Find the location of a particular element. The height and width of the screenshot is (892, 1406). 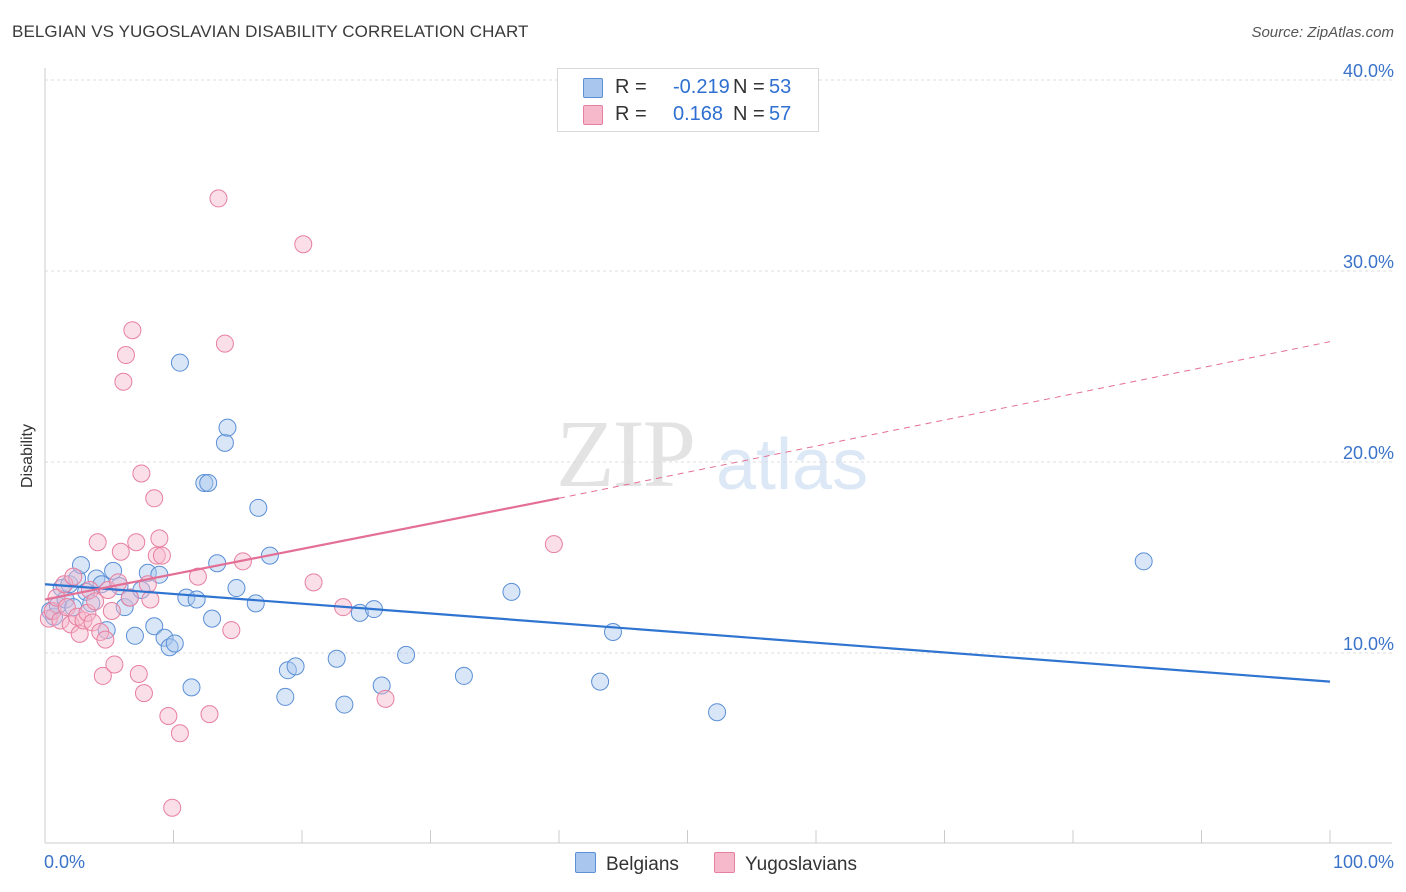

trendline-yugoslavians-dashed is located at coordinates (944, 420).